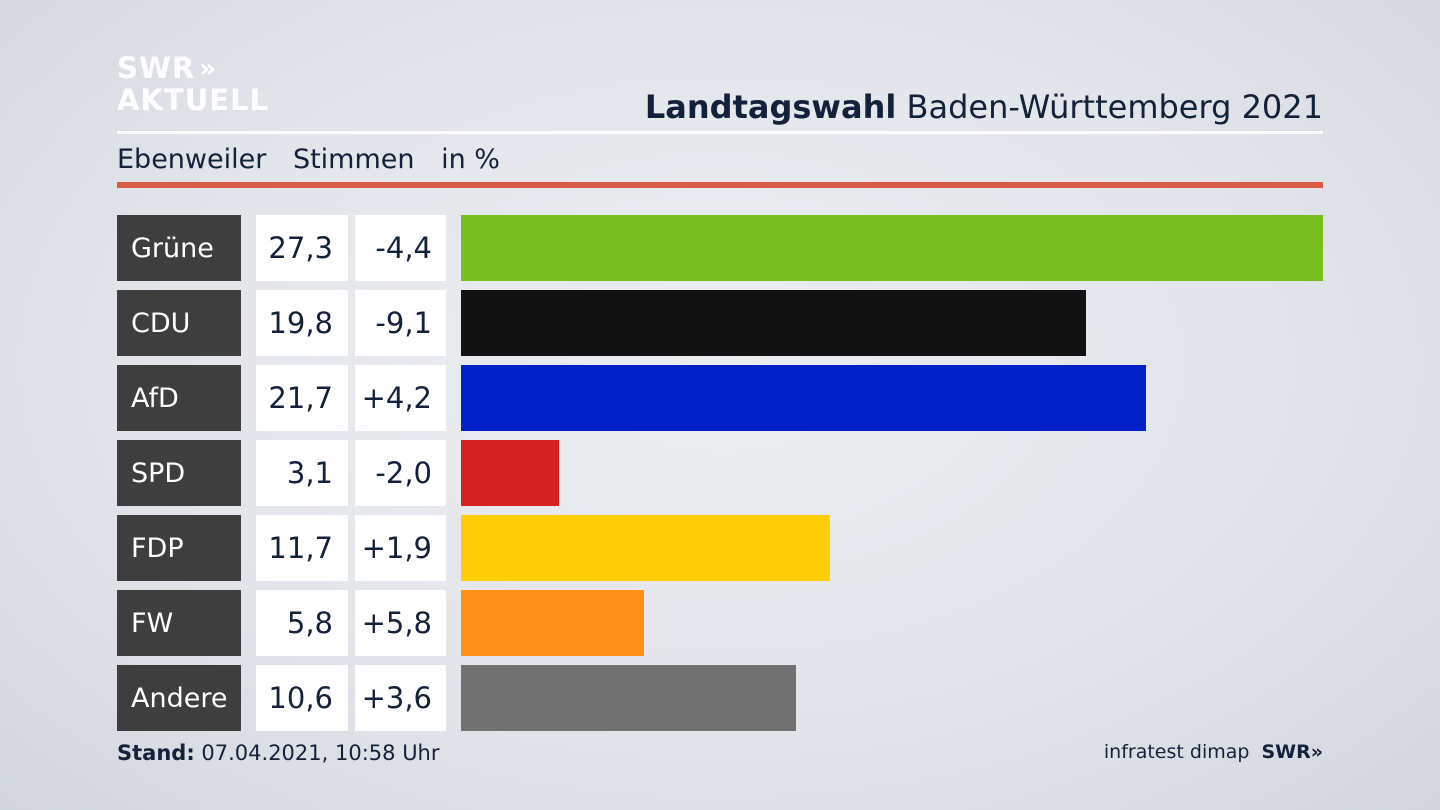 Image resolution: width=1440 pixels, height=810 pixels. I want to click on change-value: +4,2, so click(400, 398).